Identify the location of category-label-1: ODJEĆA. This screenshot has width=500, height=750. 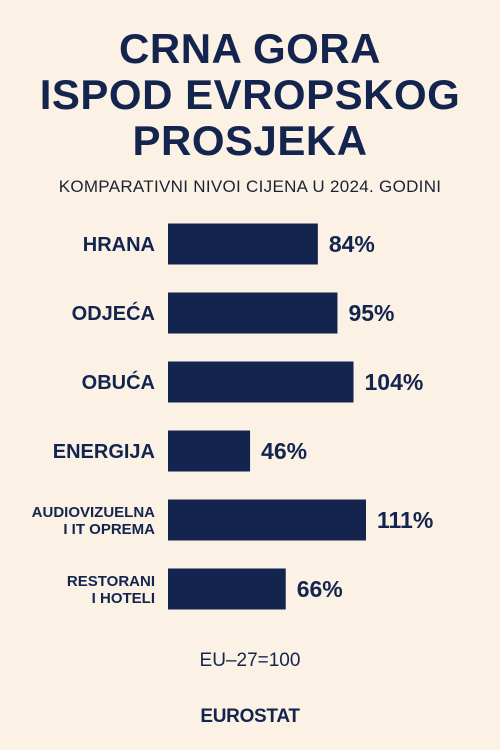
(113, 313).